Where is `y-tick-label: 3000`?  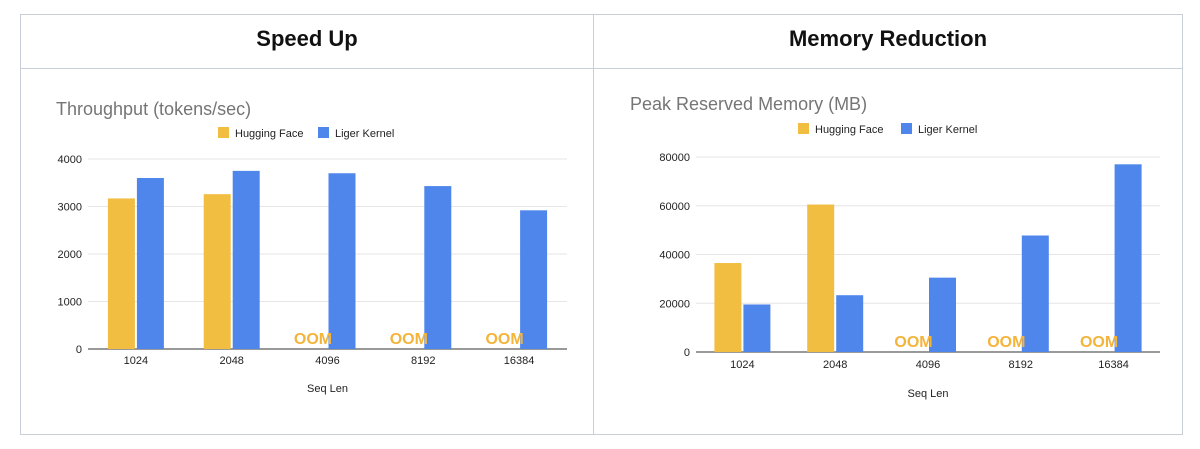
y-tick-label: 3000 is located at coordinates (70, 208).